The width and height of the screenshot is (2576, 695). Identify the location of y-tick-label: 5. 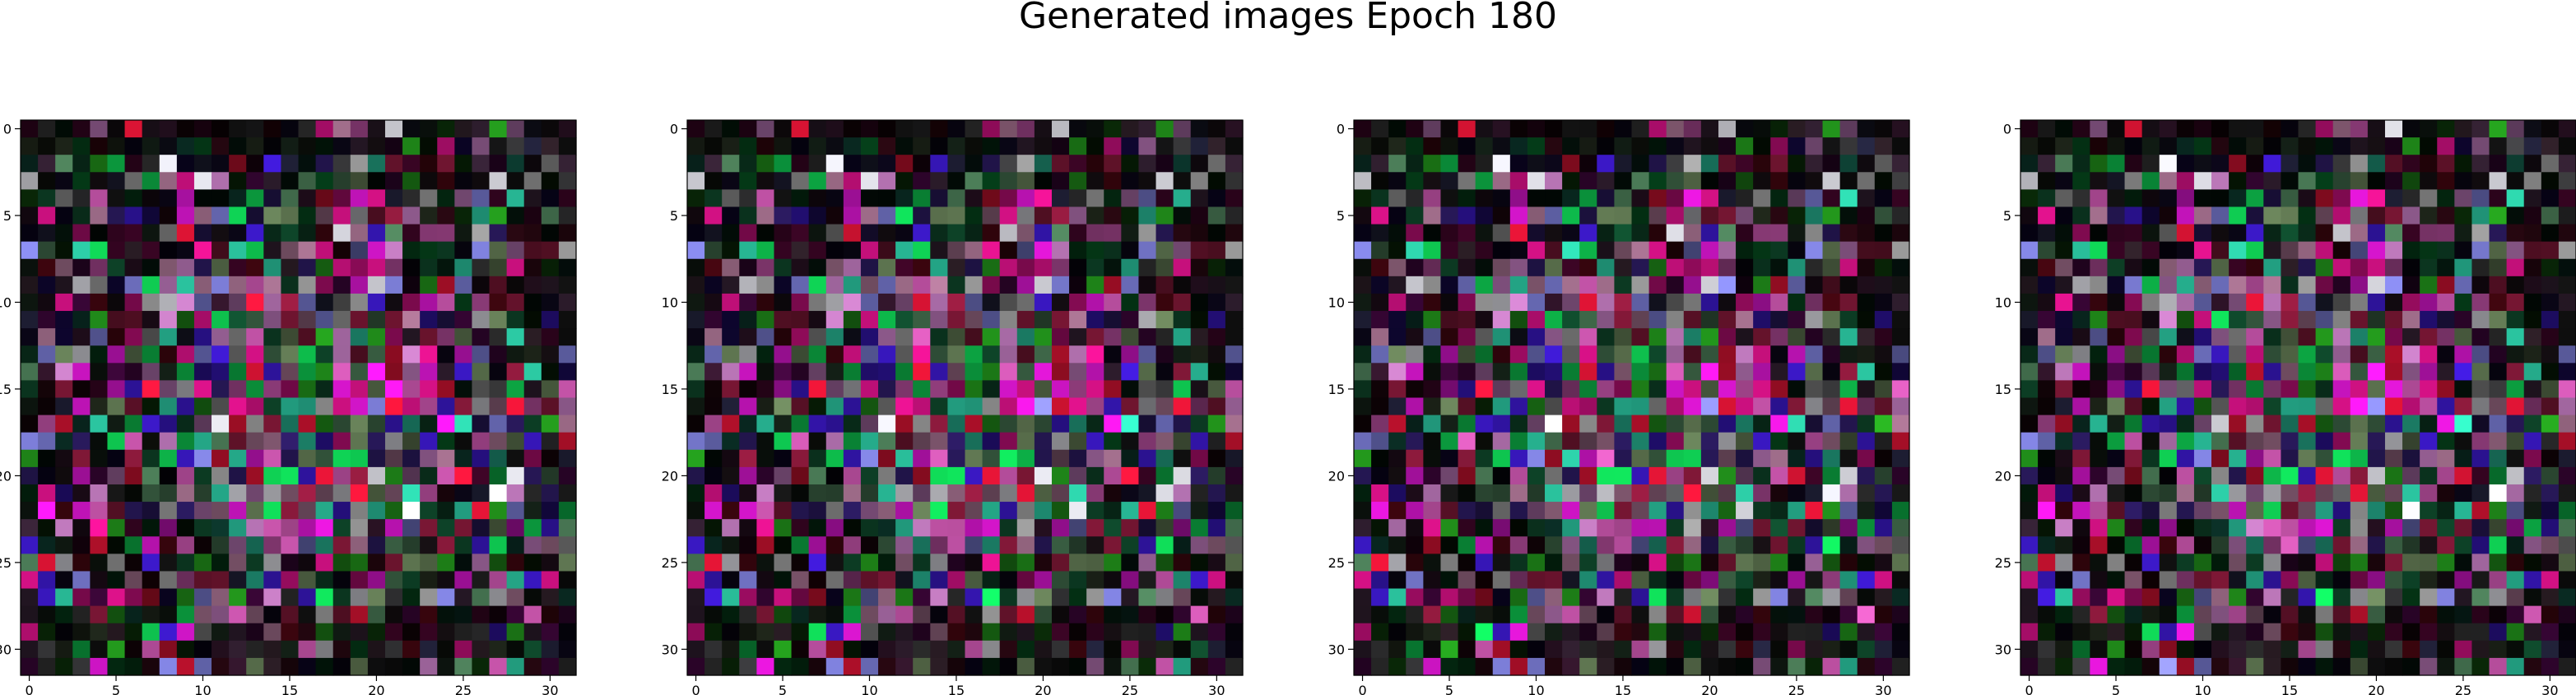
(674, 216).